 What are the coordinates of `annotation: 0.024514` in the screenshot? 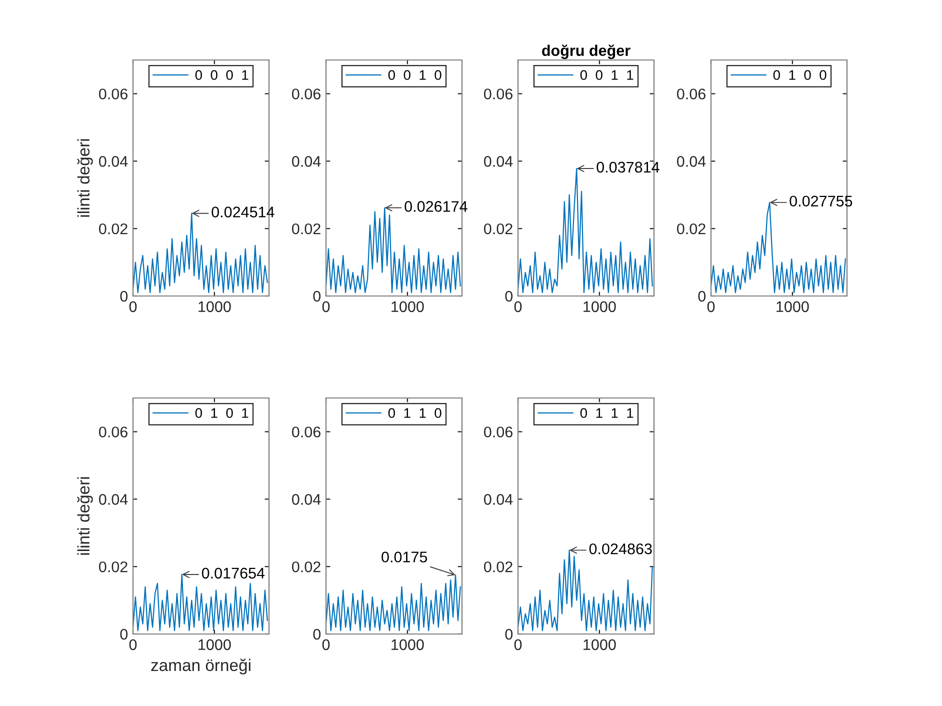 It's located at (243, 212).